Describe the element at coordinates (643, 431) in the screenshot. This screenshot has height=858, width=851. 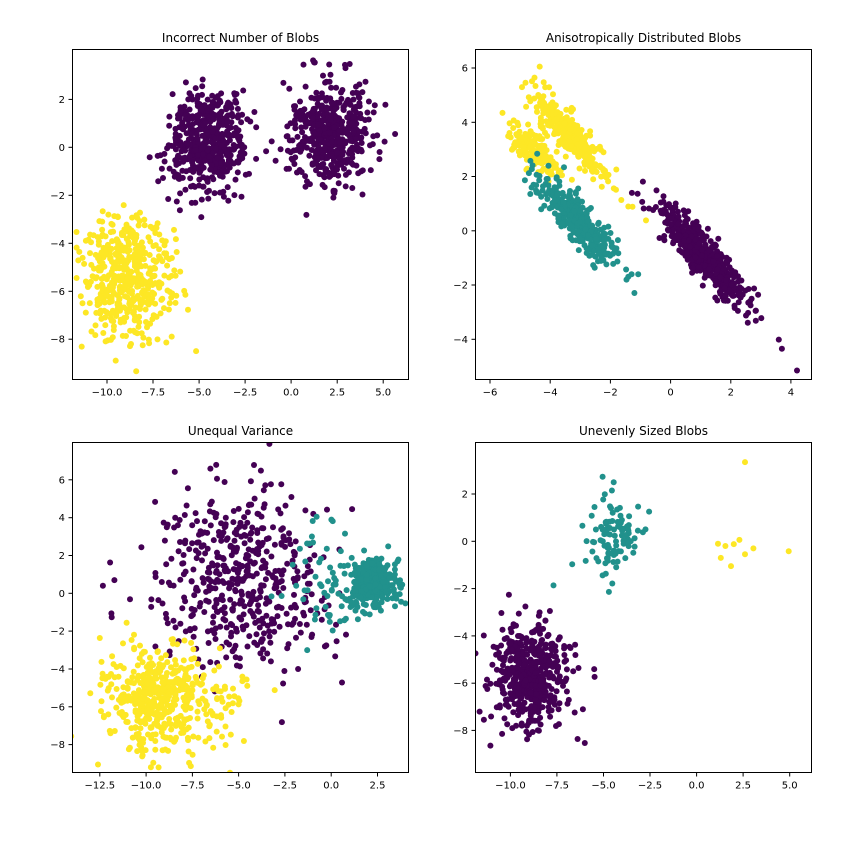
I see `subplot-title: Unevenly Sized Blobs` at that location.